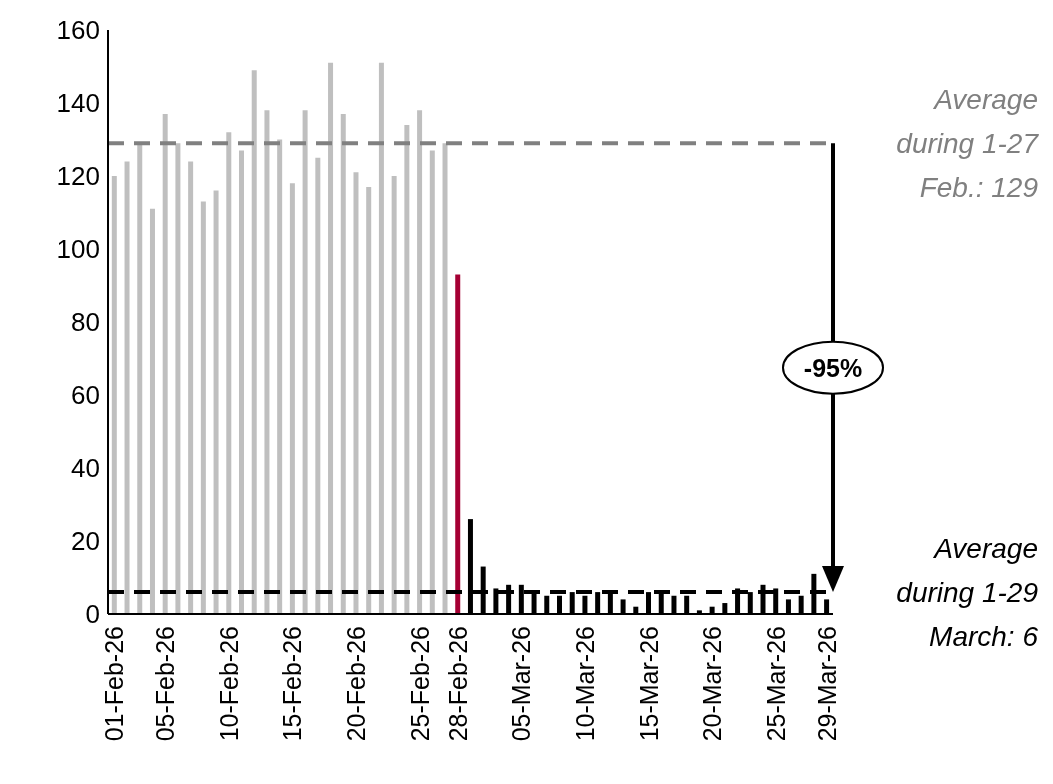  I want to click on y-tick-label: 60, so click(85, 395).